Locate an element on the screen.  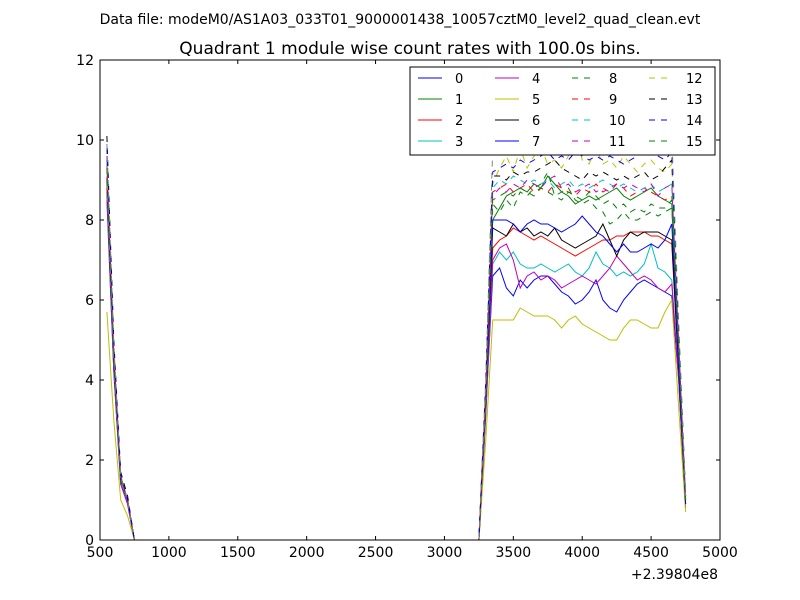
x-tick-label: 3000 is located at coordinates (445, 553).